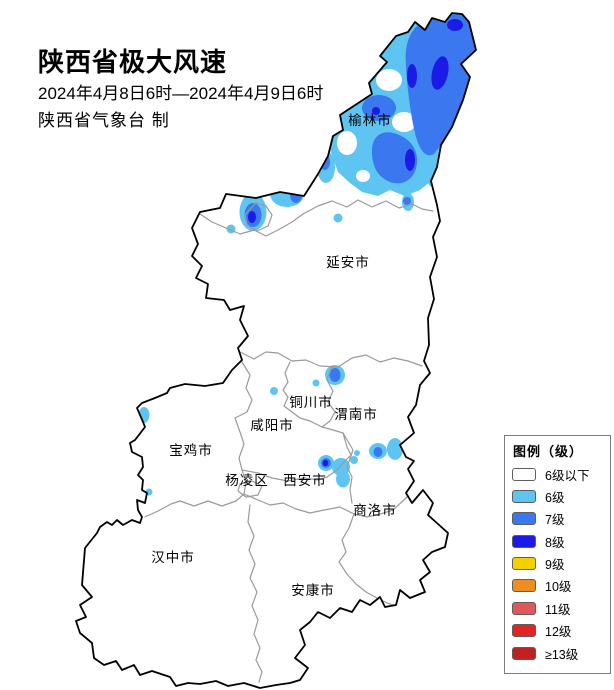 This screenshot has height=690, width=614. What do you see at coordinates (356, 414) in the screenshot?
I see `city-label-weinan: 渭南市` at bounding box center [356, 414].